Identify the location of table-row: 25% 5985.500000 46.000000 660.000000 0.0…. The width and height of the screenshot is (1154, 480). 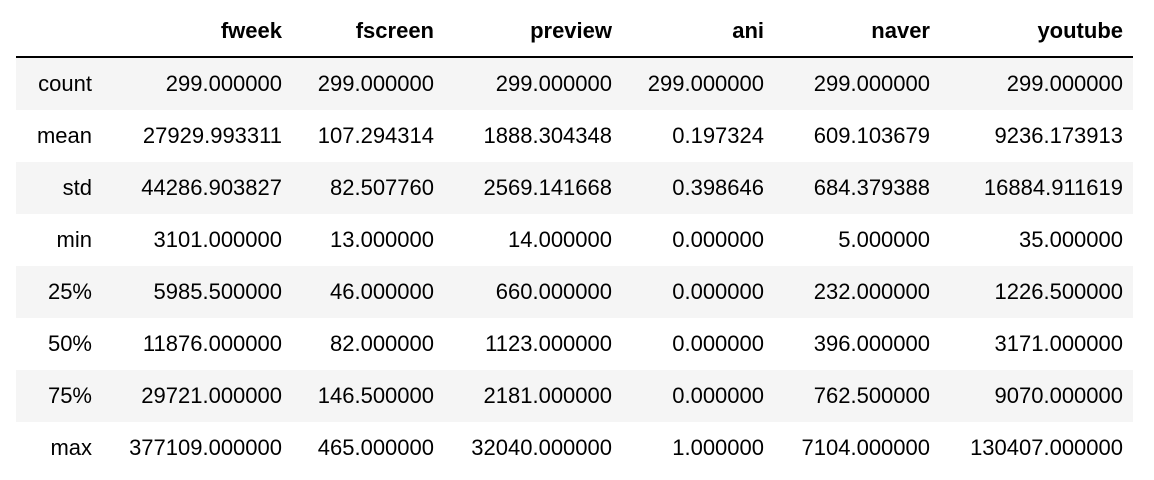
(574, 292).